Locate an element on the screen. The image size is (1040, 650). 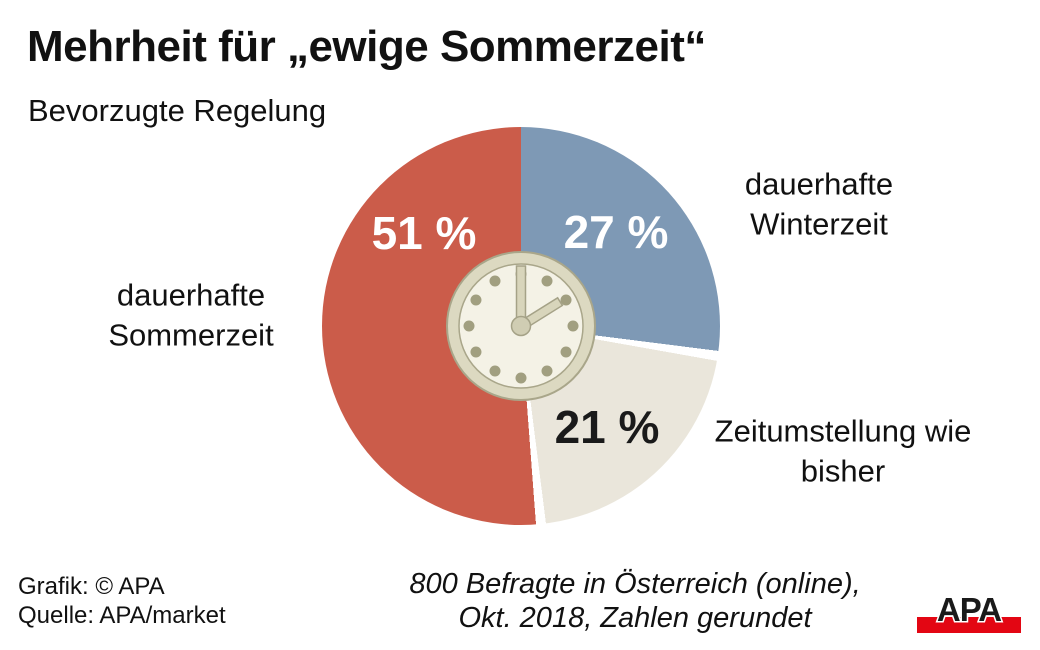
clock-icon is located at coordinates (521, 326).